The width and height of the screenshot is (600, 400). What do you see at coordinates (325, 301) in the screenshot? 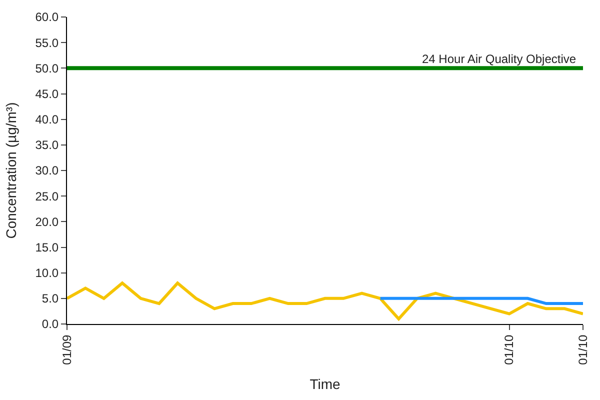
I see `line-series` at bounding box center [325, 301].